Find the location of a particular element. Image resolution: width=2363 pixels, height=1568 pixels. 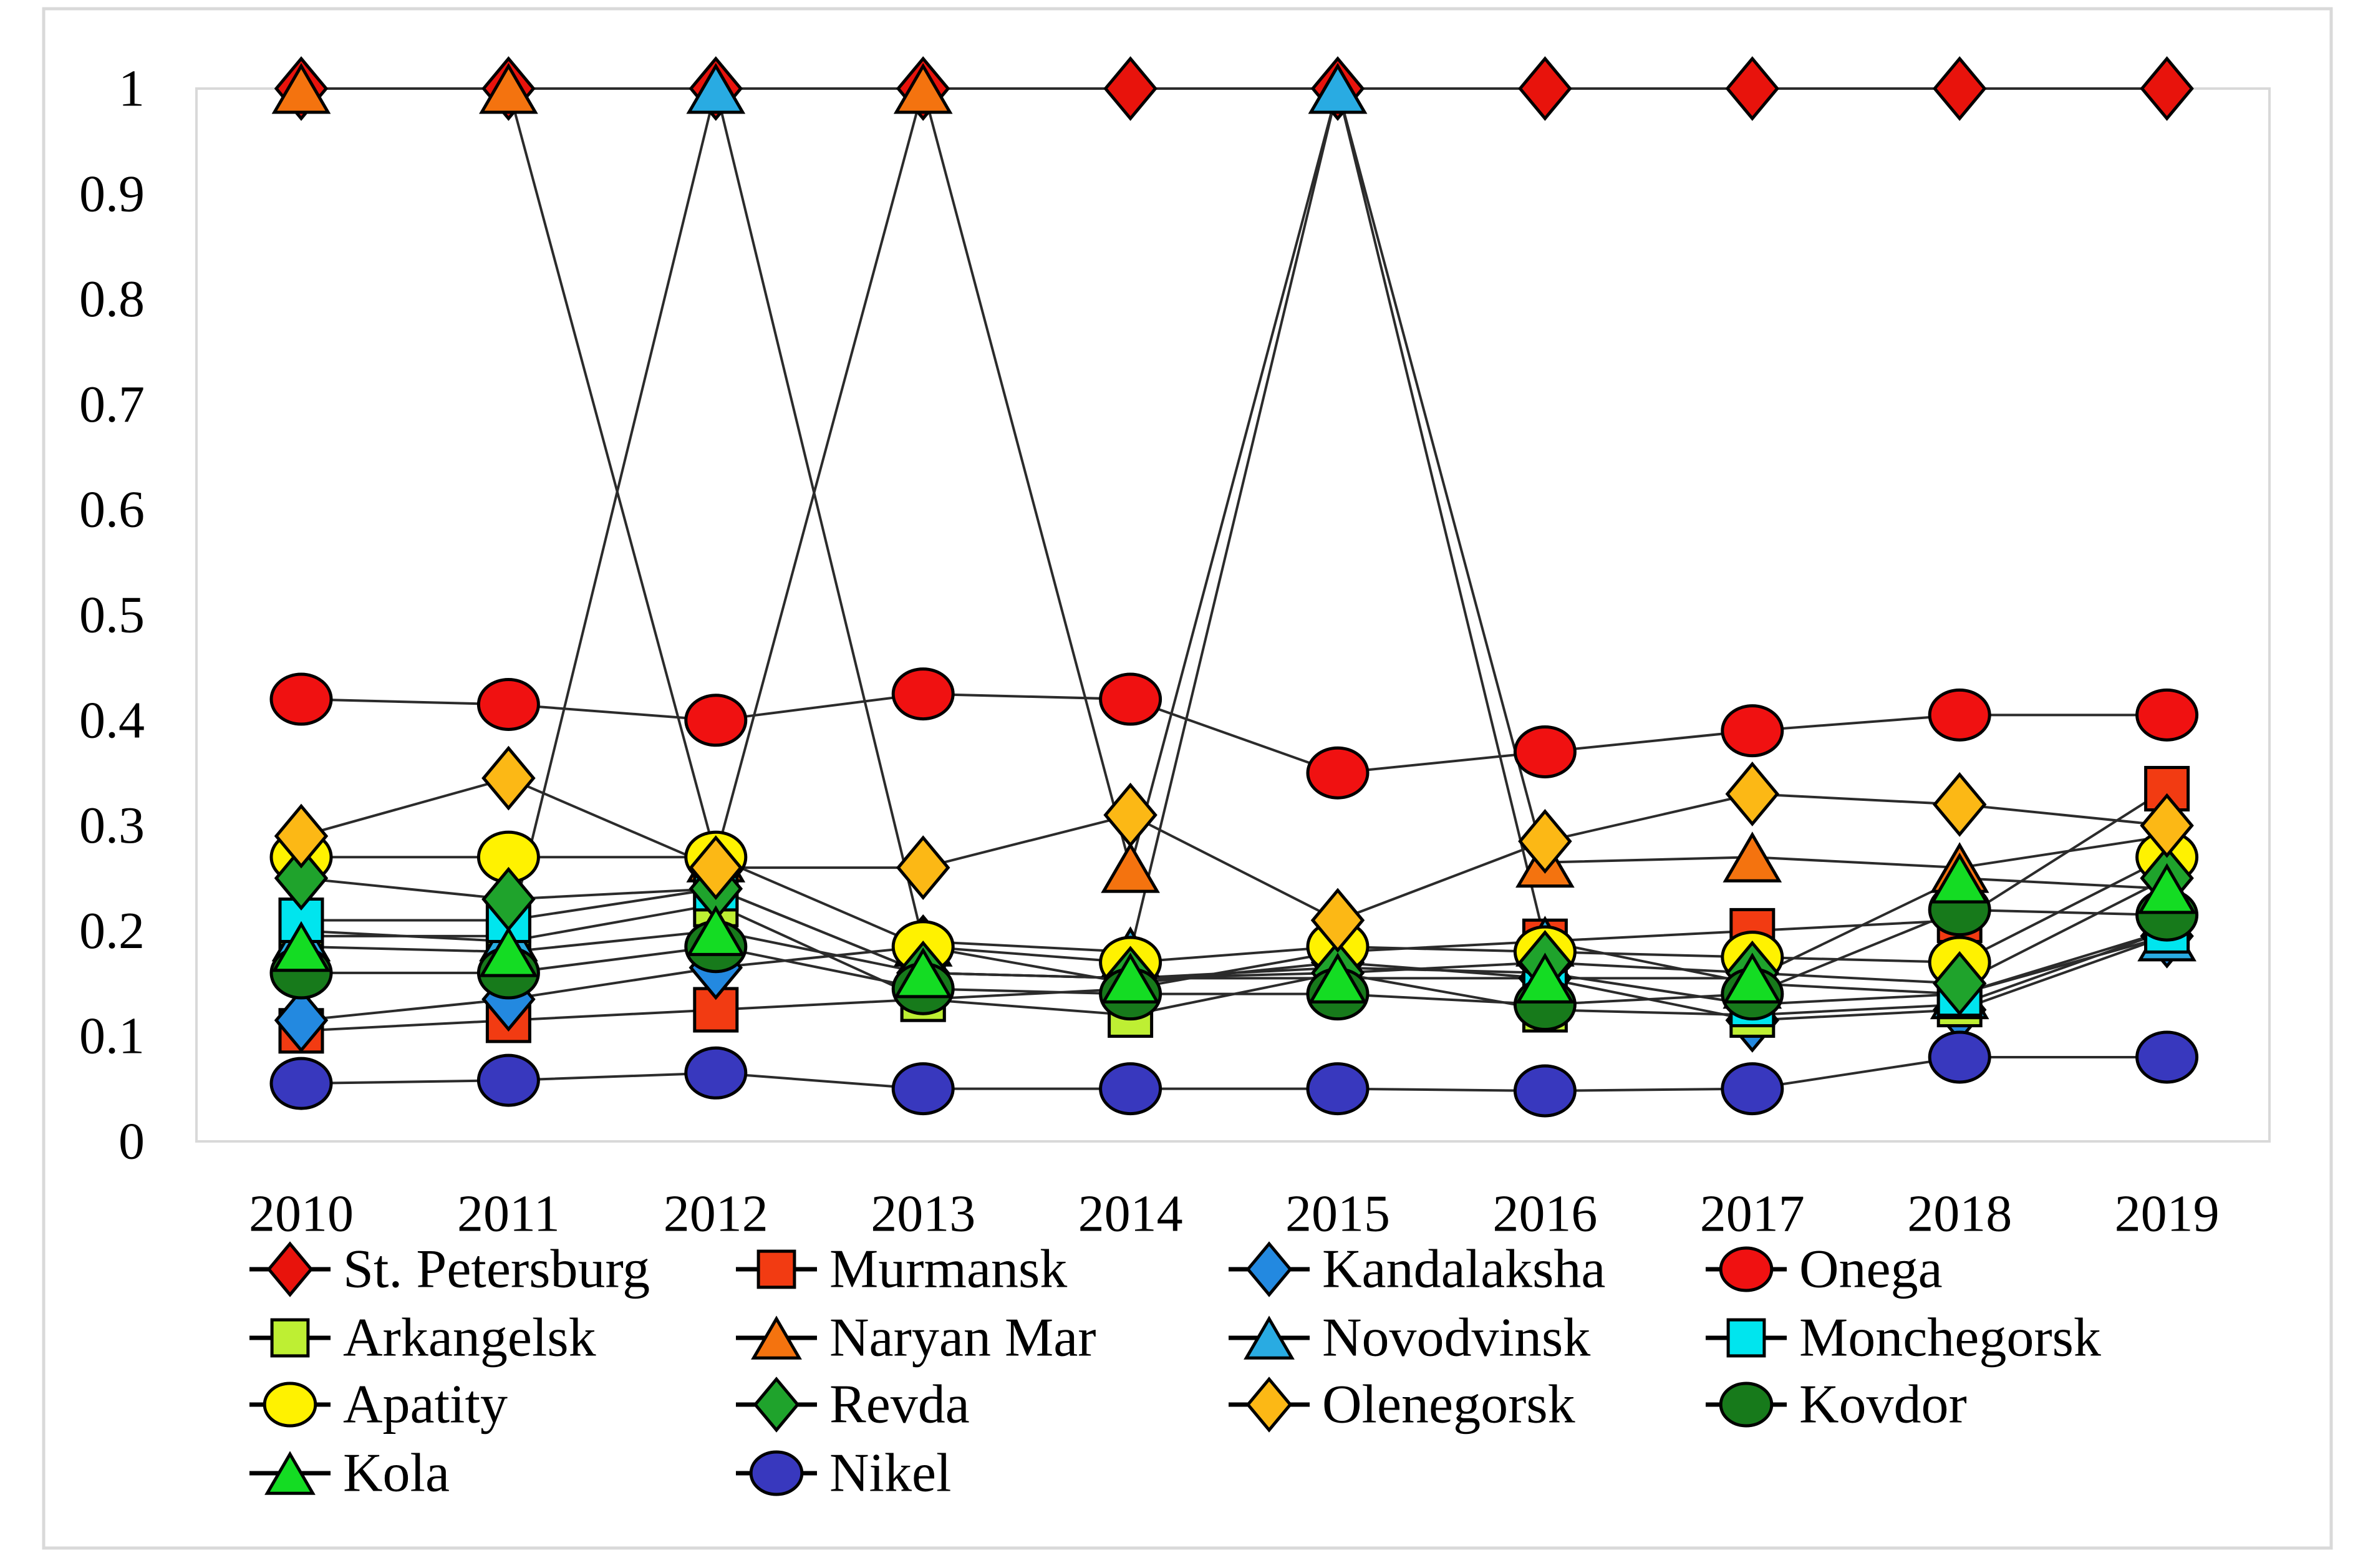

y-tick-label-0_4: 0.4 is located at coordinates (112, 720).